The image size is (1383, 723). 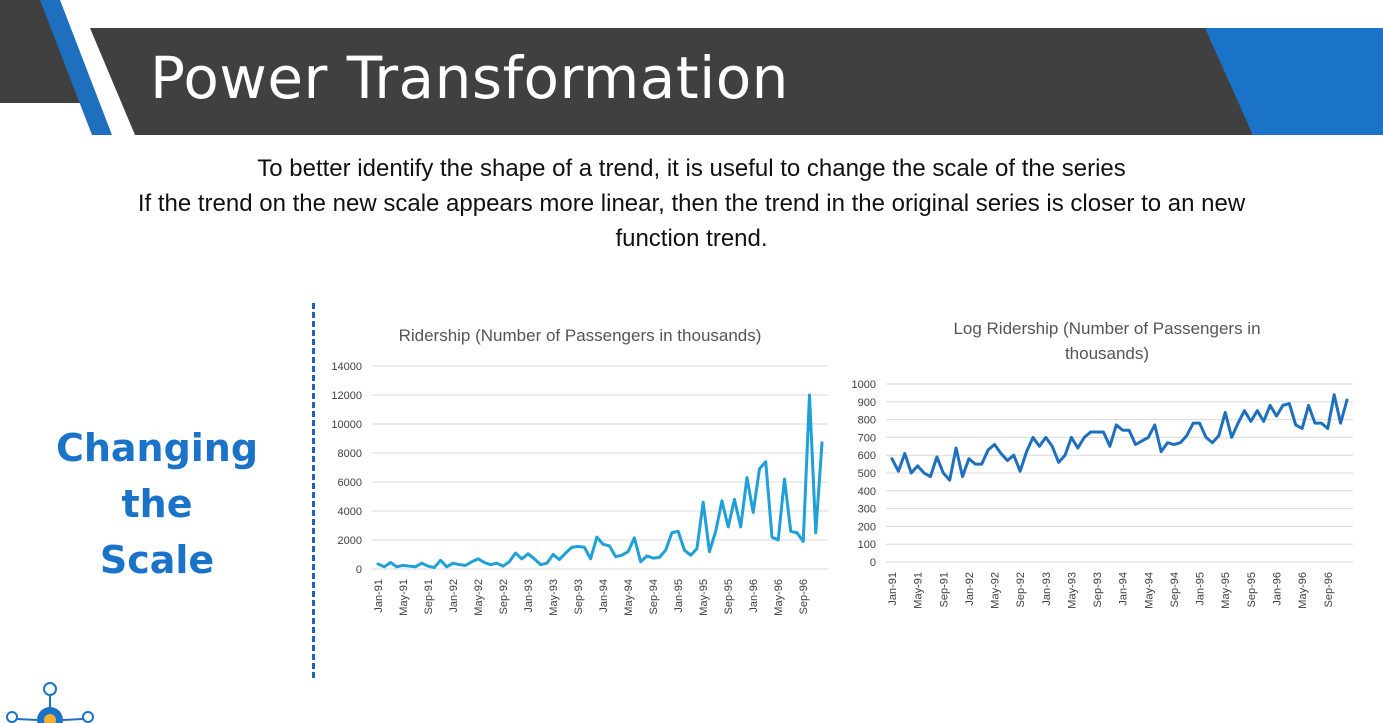 I want to click on slide-title: Power Transformation, so click(x=469, y=78).